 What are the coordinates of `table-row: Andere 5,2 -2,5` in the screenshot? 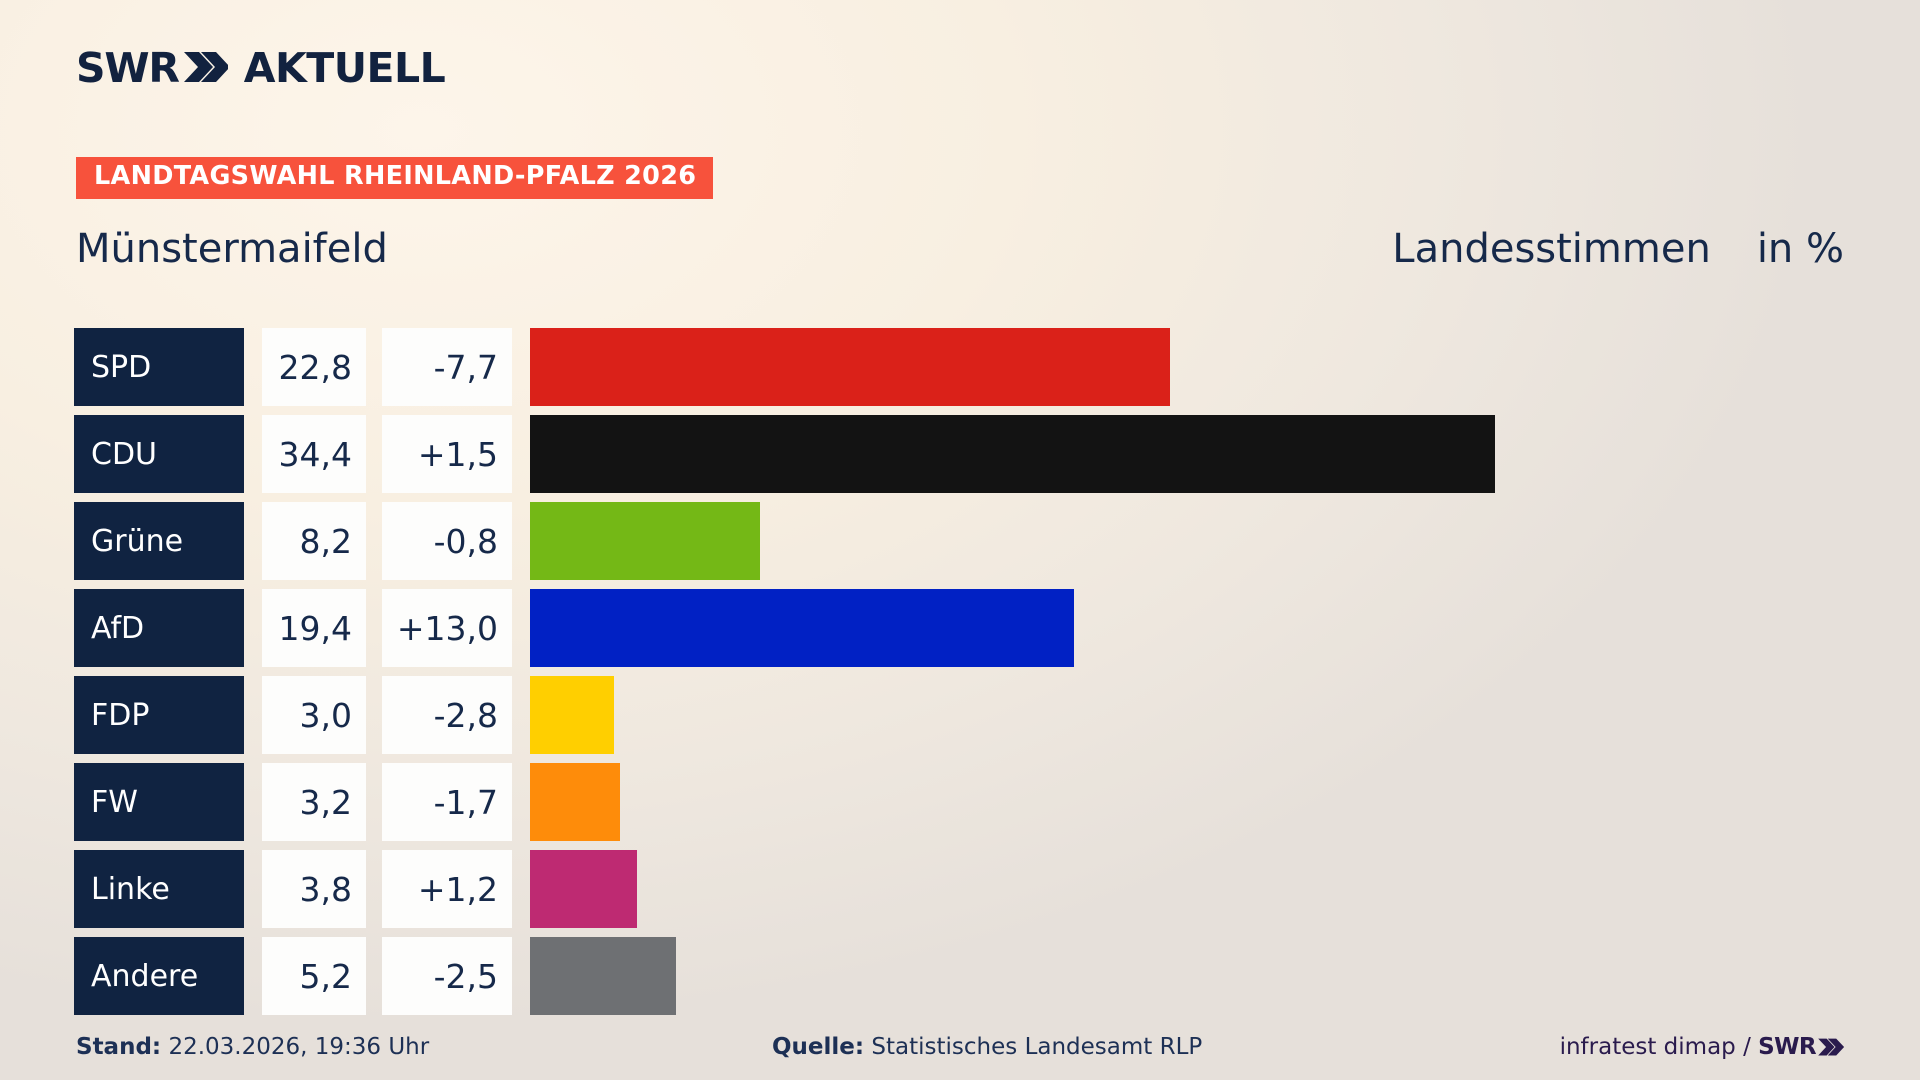 It's located at (961, 976).